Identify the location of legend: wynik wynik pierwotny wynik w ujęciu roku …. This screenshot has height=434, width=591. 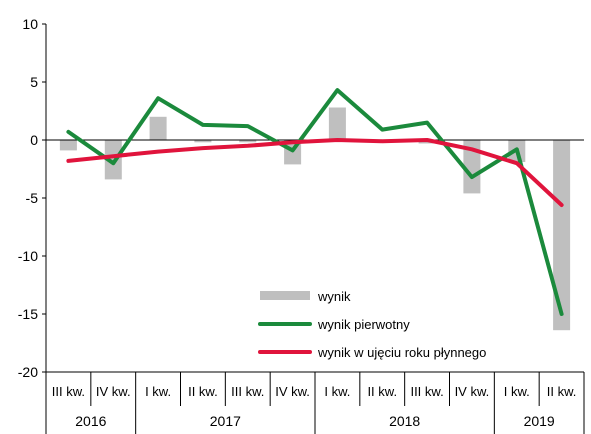
(372, 324).